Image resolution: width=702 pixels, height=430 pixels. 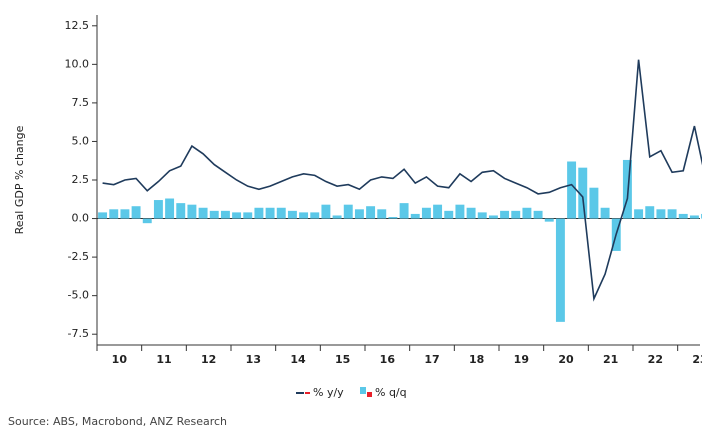 I want to click on y-tick-label: -7.5, so click(x=78, y=333).